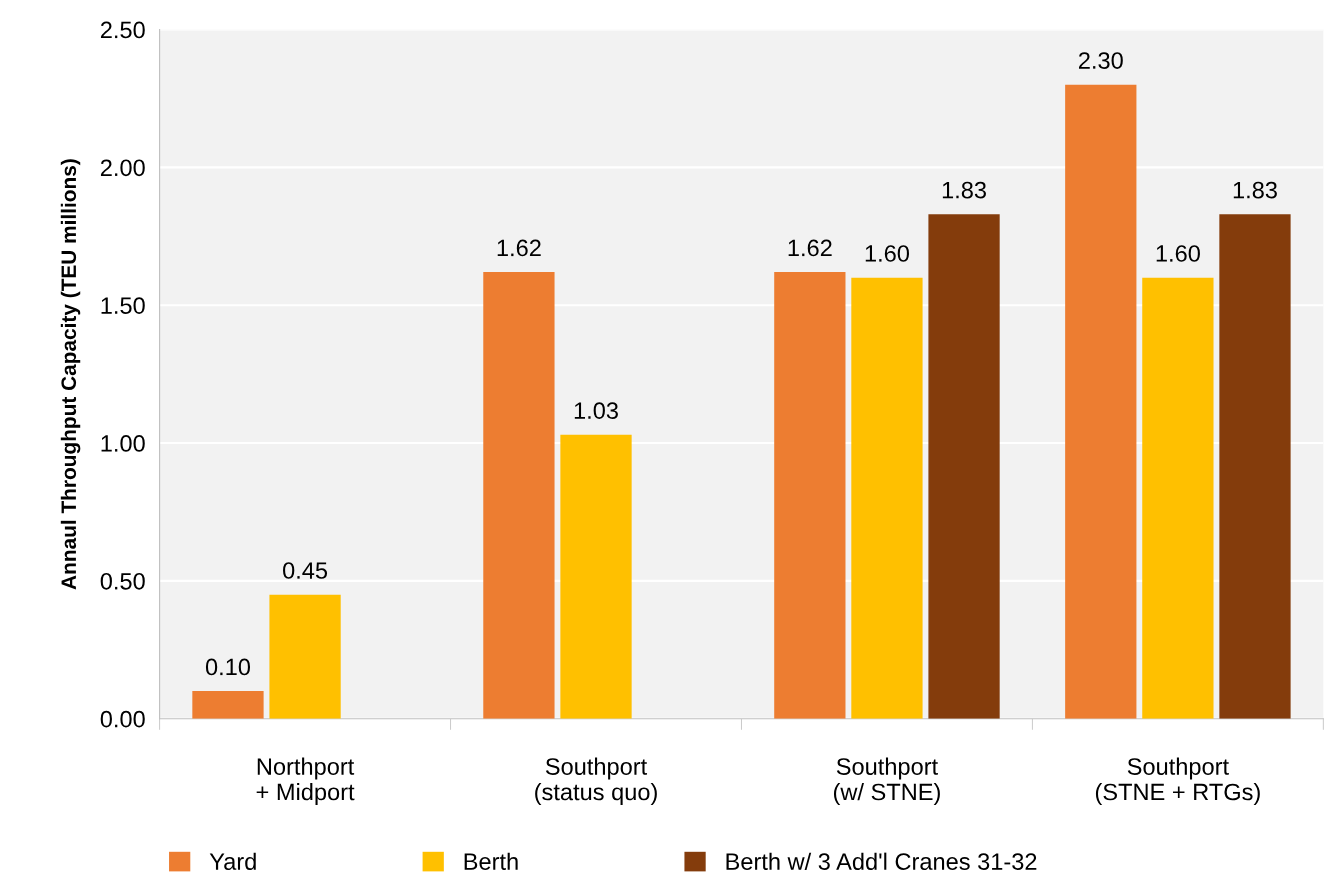  I want to click on y-tick-label: 1.50, so click(123, 305).